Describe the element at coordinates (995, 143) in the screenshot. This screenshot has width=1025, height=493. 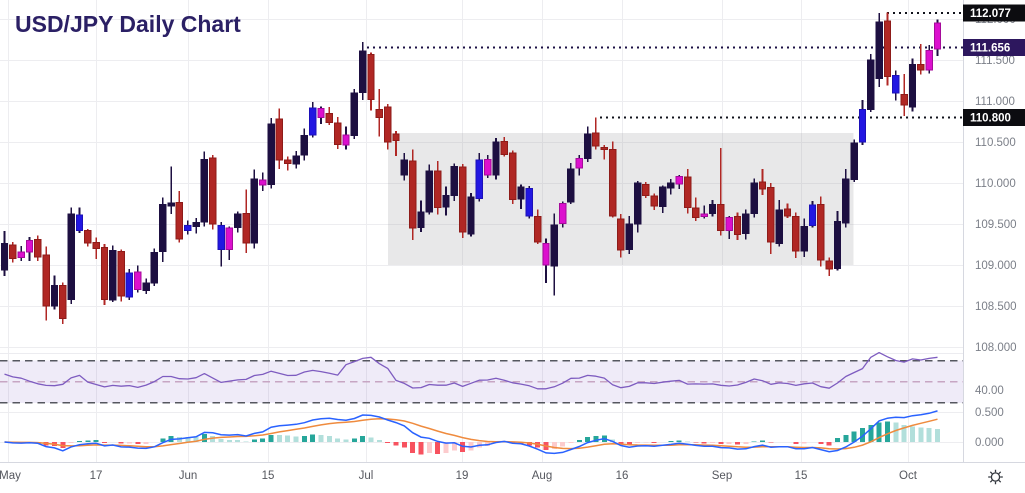
I see `svg-text: 110.500` at that location.